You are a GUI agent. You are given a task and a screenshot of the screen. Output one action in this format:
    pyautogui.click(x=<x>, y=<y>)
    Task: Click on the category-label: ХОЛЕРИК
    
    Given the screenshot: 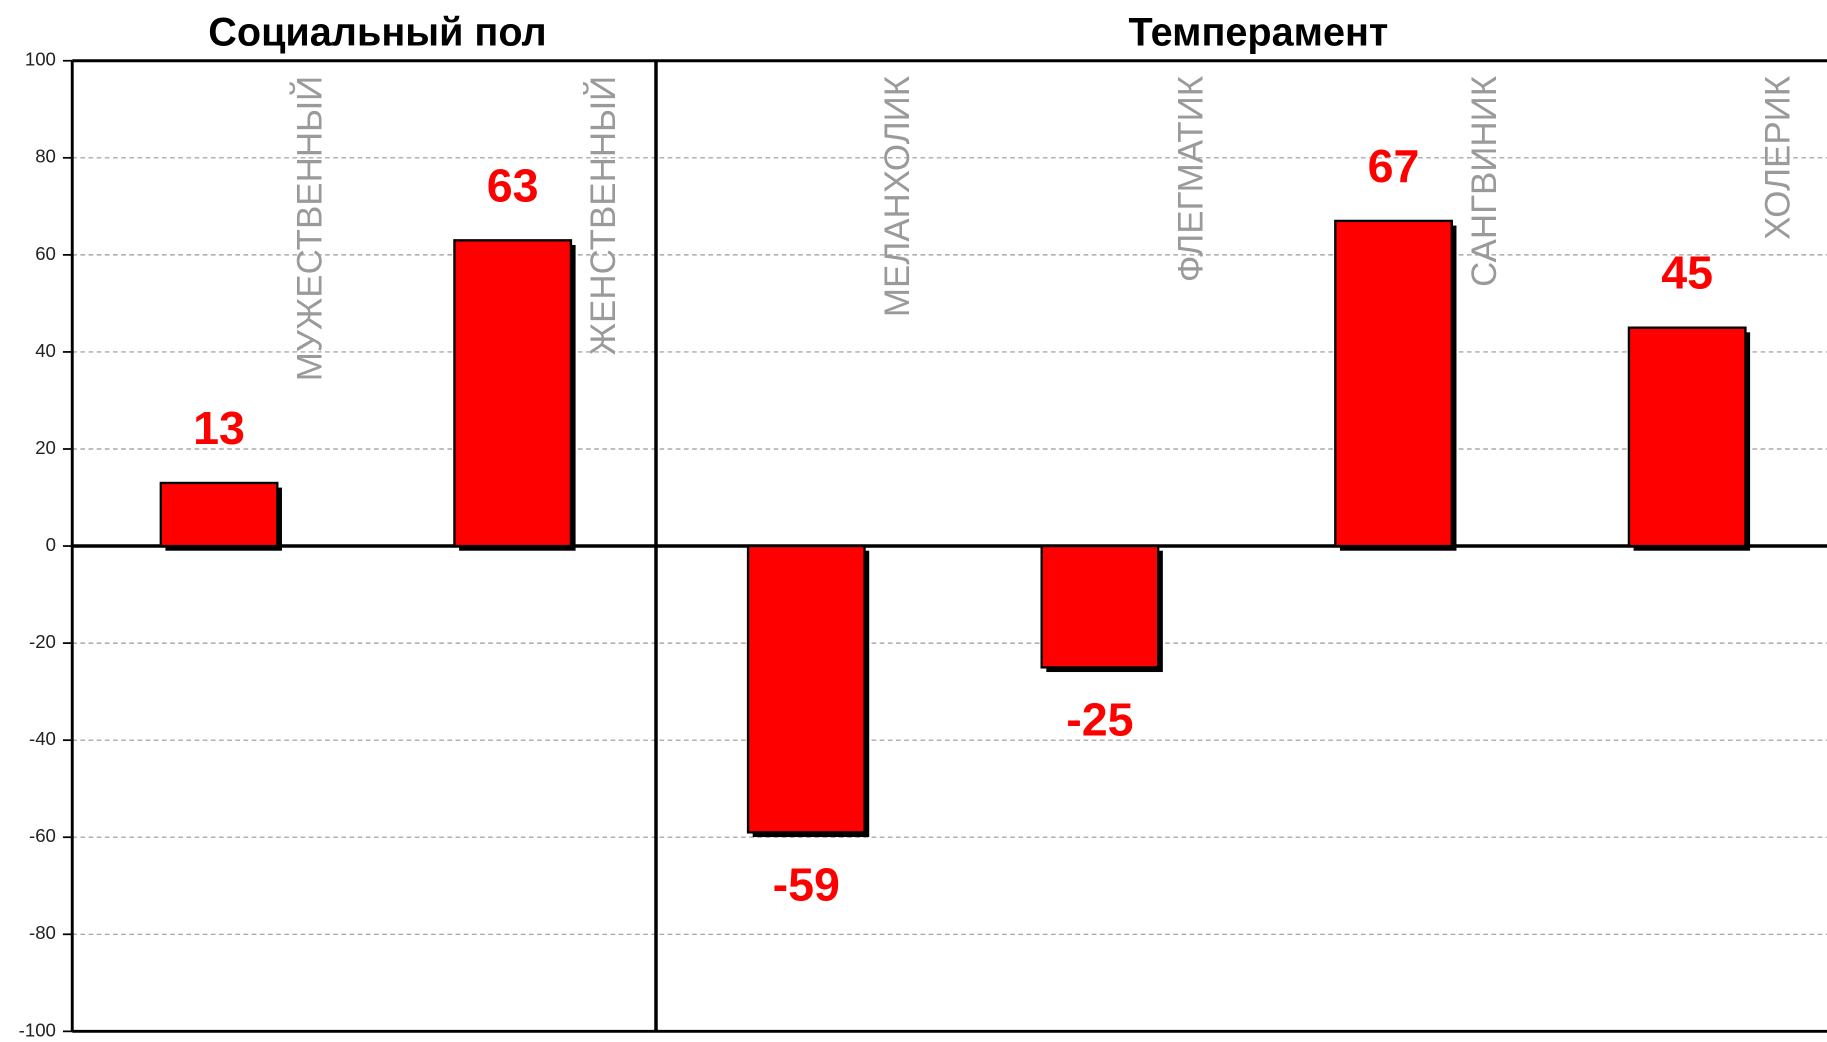 What is the action you would take?
    pyautogui.click(x=1778, y=157)
    